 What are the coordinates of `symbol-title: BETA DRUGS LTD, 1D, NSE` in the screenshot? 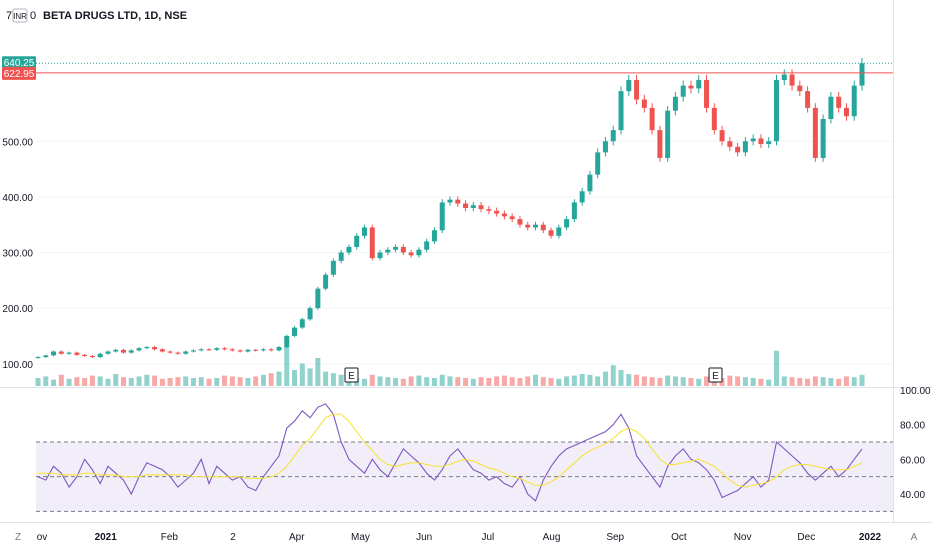 It's located at (115, 16).